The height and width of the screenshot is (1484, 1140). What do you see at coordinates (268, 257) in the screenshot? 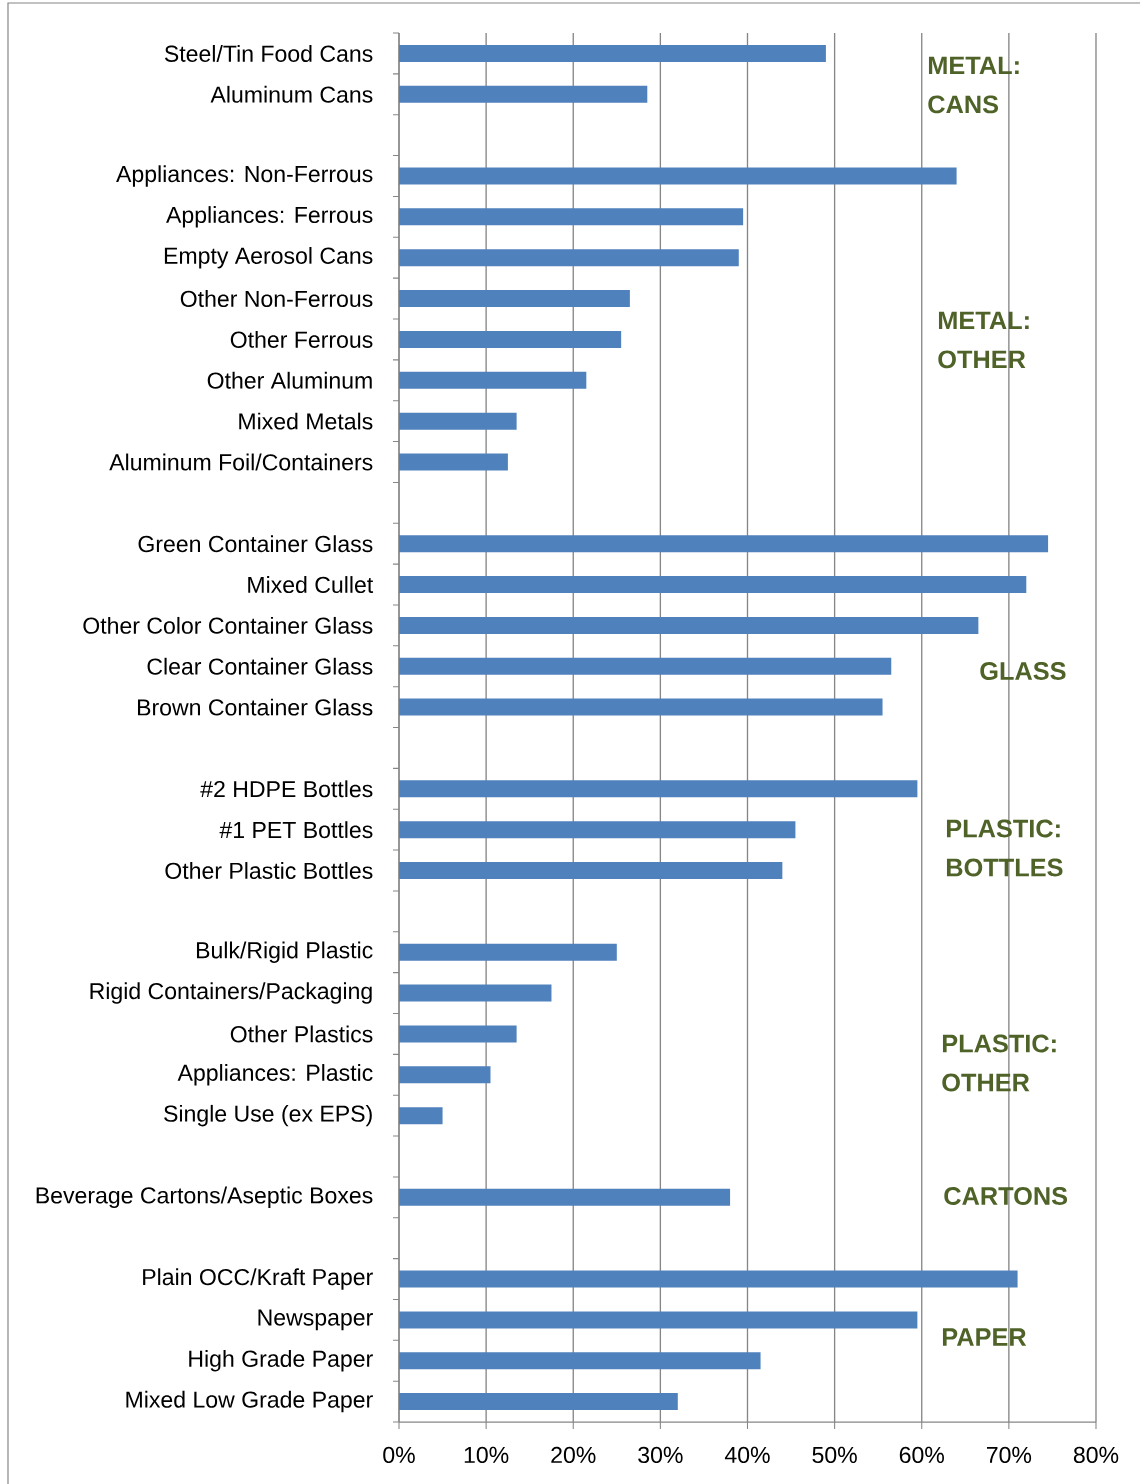
I see `y-tick-label: Empty Aerosol Cans` at bounding box center [268, 257].